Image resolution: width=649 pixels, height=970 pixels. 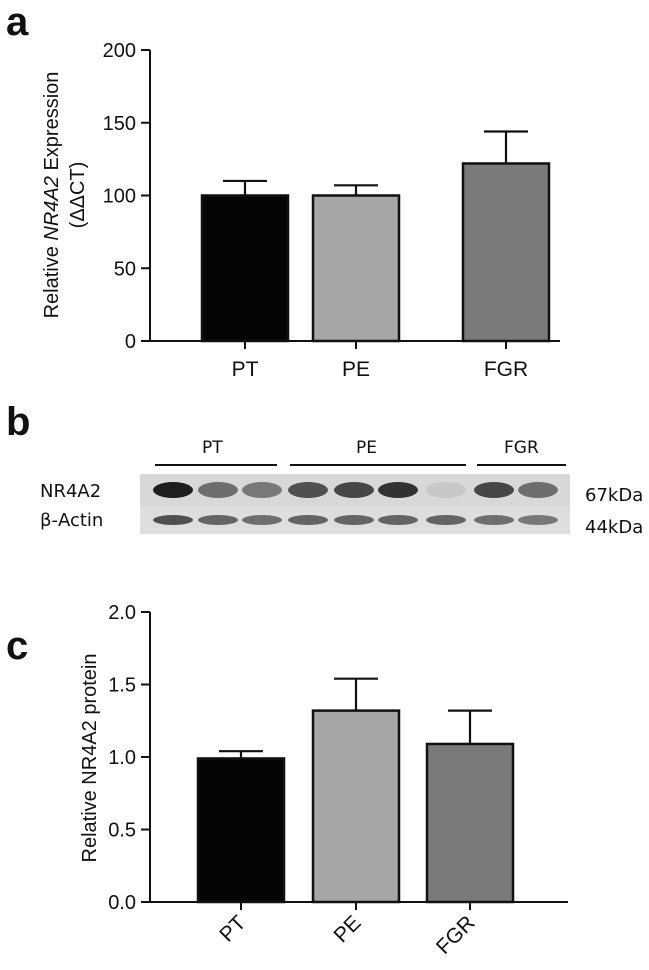 I want to click on y-tick-label: 0.5, so click(x=122, y=831).